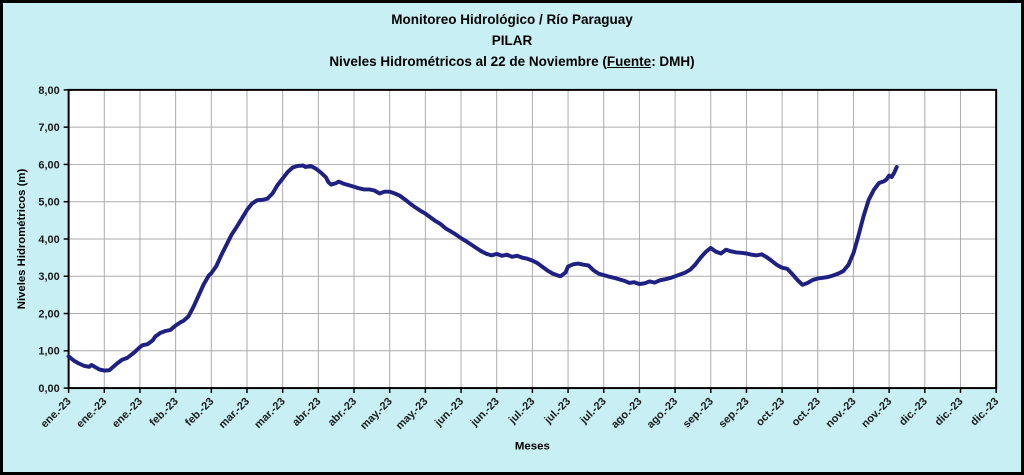 This screenshot has width=1024, height=475. I want to click on y-tick-label: 1,00, so click(48, 352).